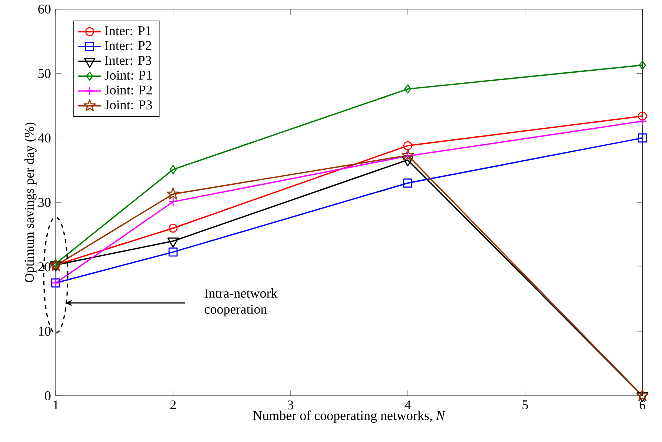 This screenshot has height=442, width=662. What do you see at coordinates (128, 75) in the screenshot?
I see `legend-label: Joint: P1` at bounding box center [128, 75].